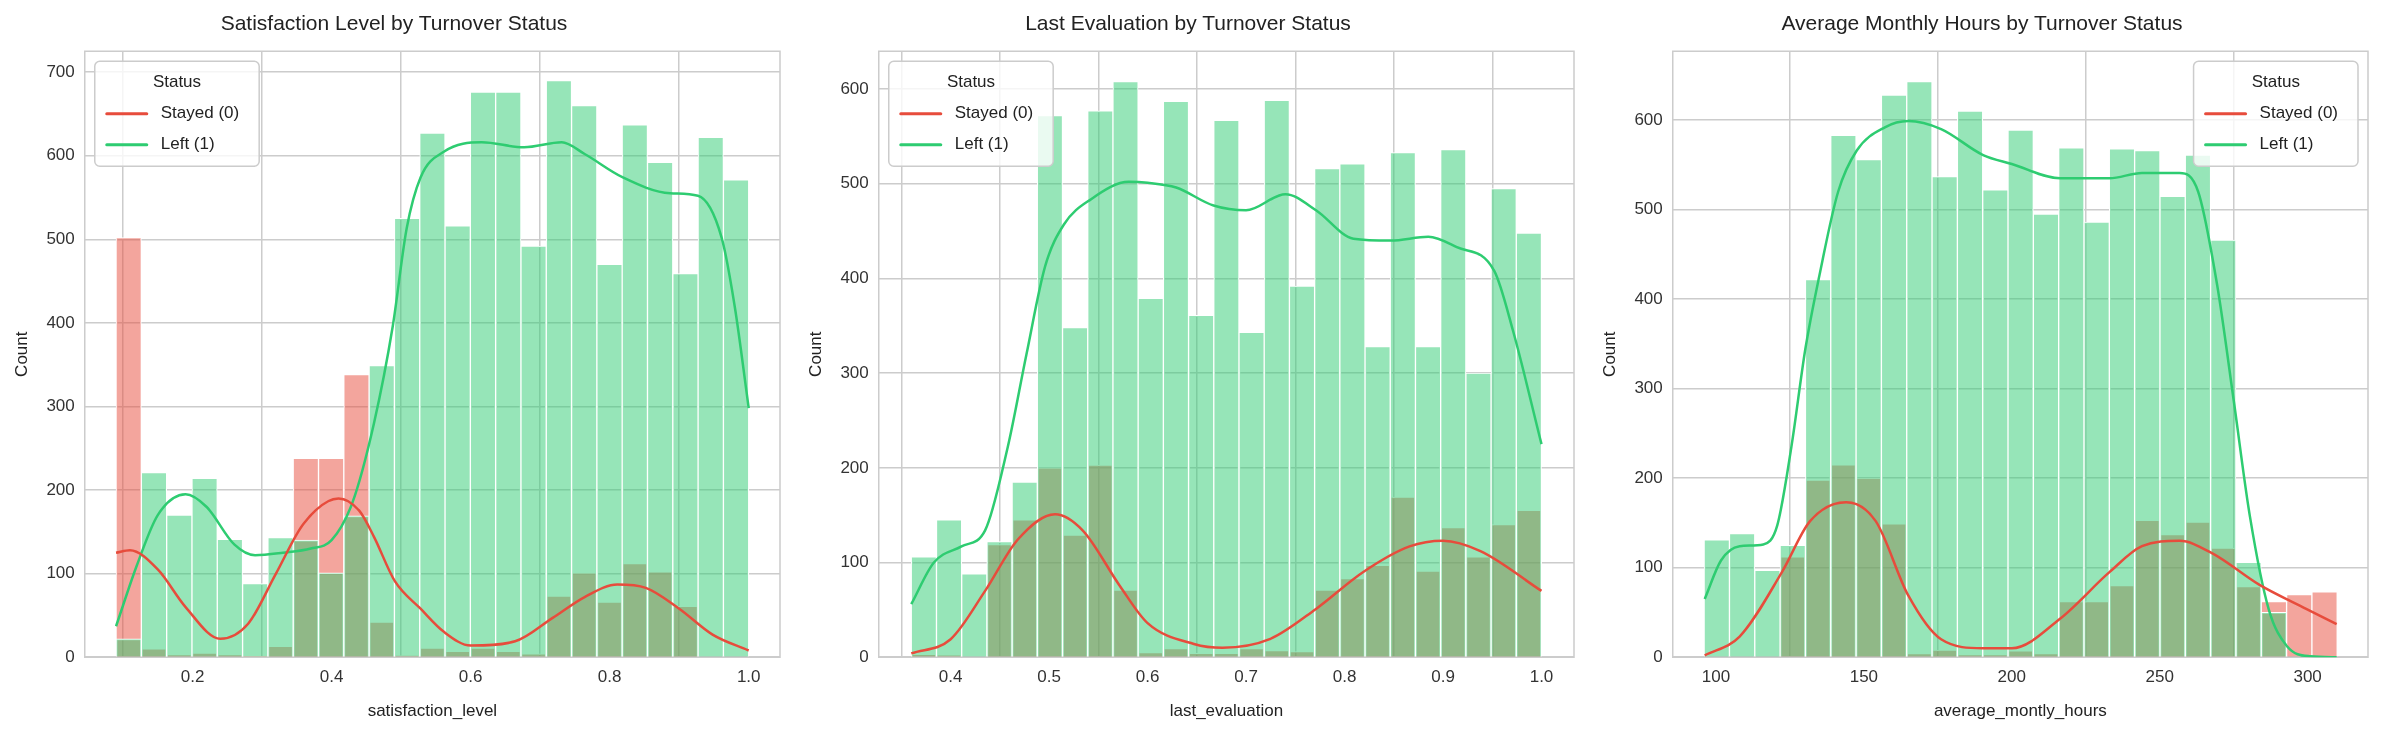 This screenshot has height=730, width=2383. Describe the element at coordinates (1716, 677) in the screenshot. I see `x-tick-label: 100` at that location.